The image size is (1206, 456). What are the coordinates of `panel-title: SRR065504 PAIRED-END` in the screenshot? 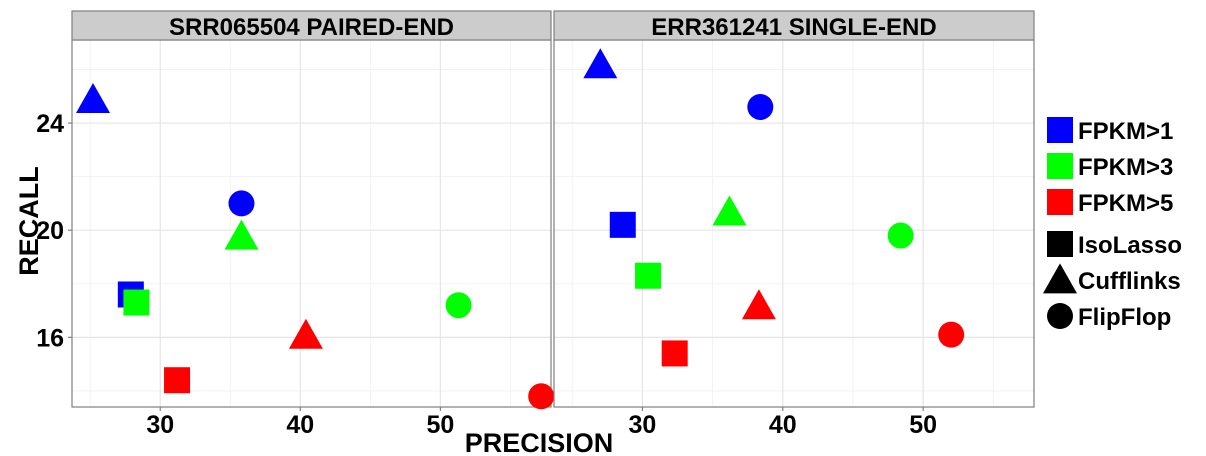 It's located at (311, 27).